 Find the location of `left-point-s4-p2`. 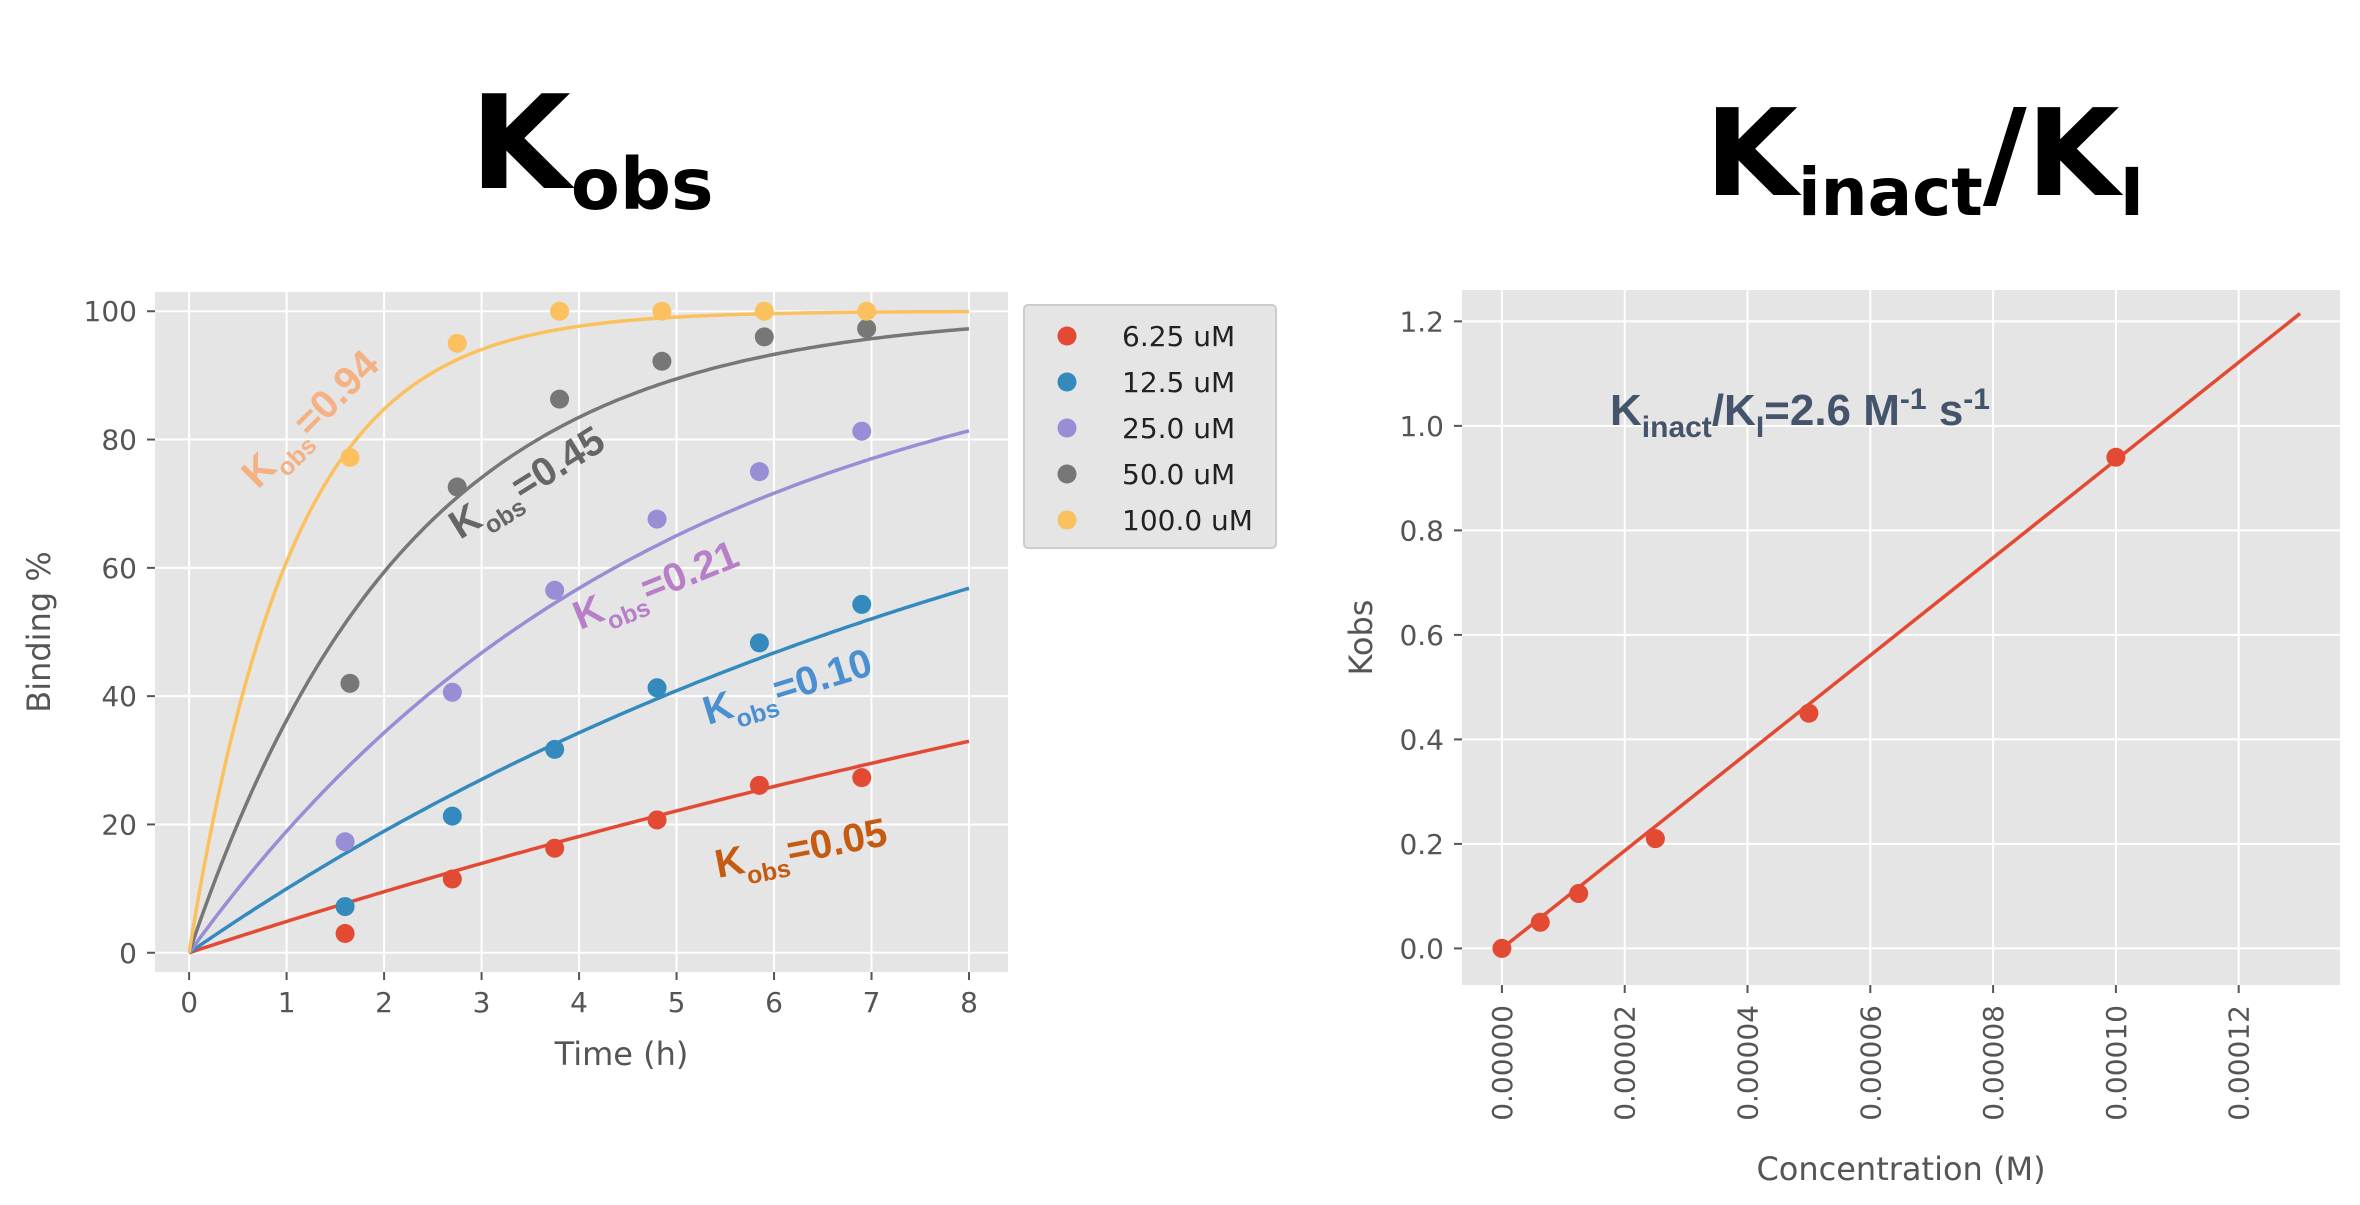

left-point-s4-p2 is located at coordinates (560, 311).